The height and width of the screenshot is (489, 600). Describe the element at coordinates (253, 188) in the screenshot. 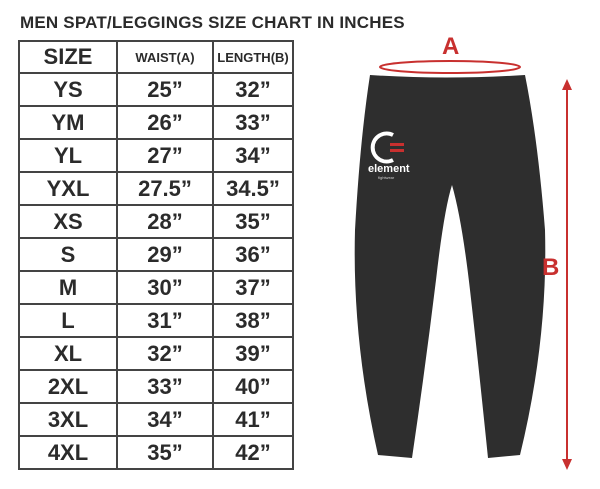

I see `cell-length: 34.5”` at that location.